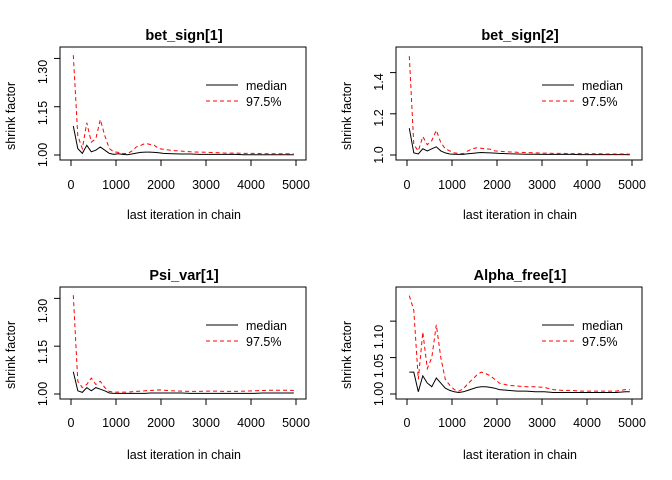 Image resolution: width=672 pixels, height=480 pixels. What do you see at coordinates (379, 81) in the screenshot?
I see `y-tick-label: 1.4` at bounding box center [379, 81].